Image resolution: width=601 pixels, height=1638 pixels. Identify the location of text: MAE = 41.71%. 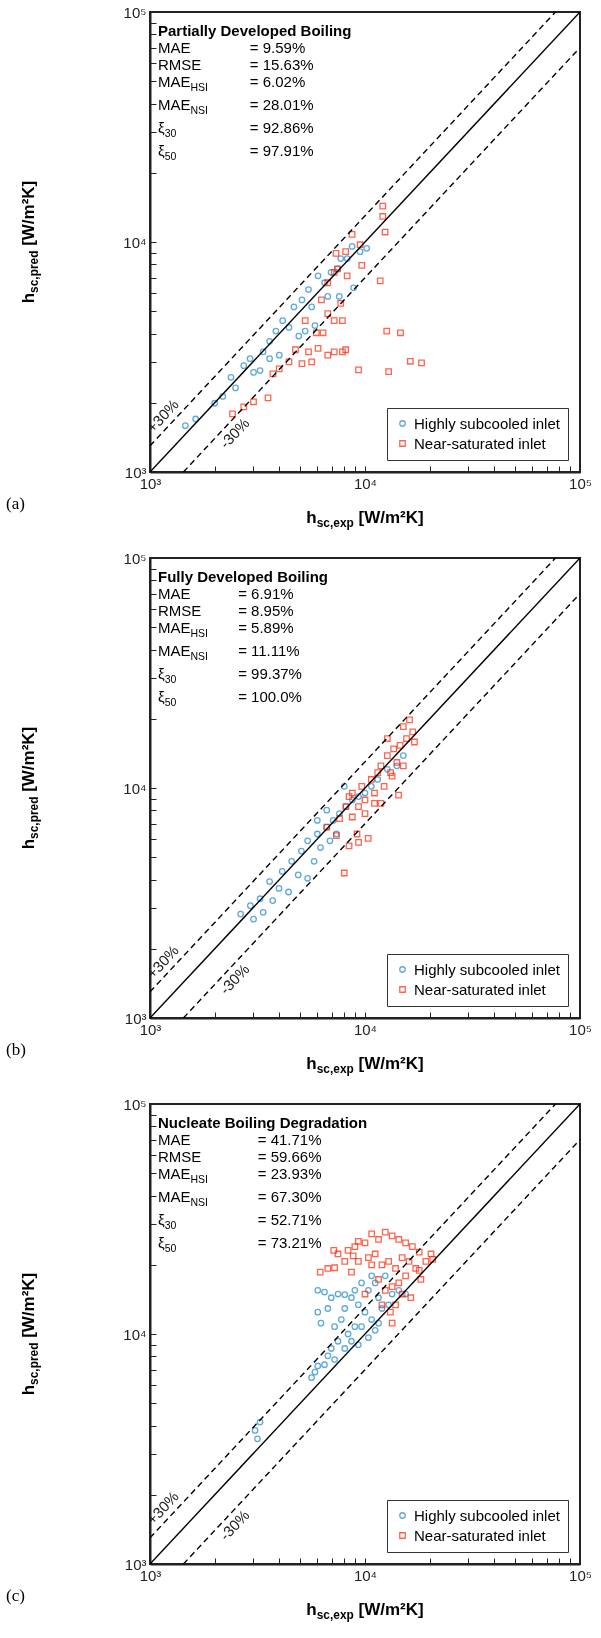
(240, 1139).